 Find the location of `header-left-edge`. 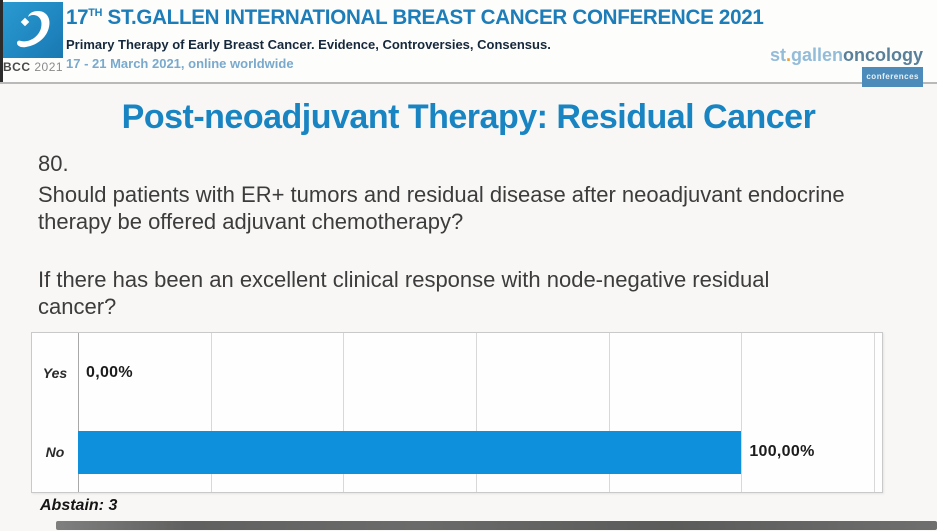

header-left-edge is located at coordinates (1, 41).